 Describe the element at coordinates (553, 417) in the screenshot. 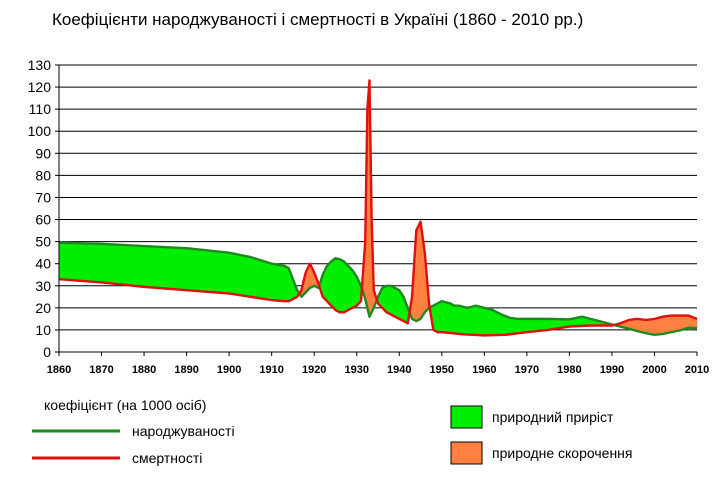

I see `legend-label-increase: природний приріст` at that location.